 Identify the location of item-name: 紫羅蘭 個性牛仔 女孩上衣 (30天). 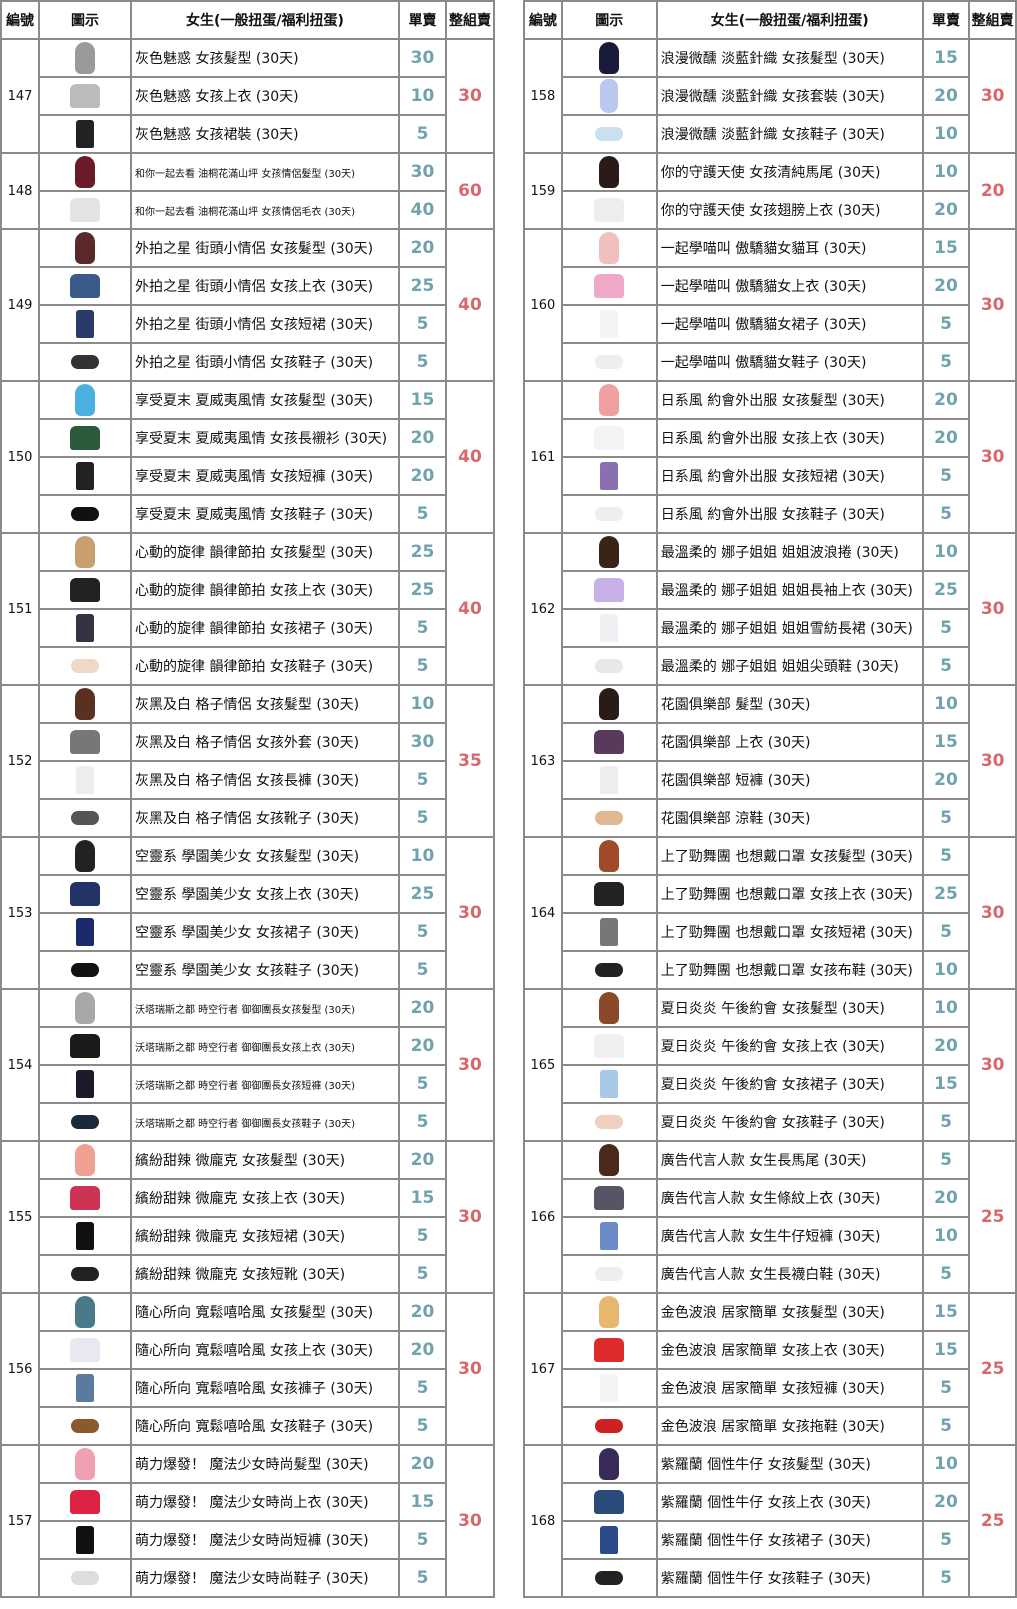
(789, 1502).